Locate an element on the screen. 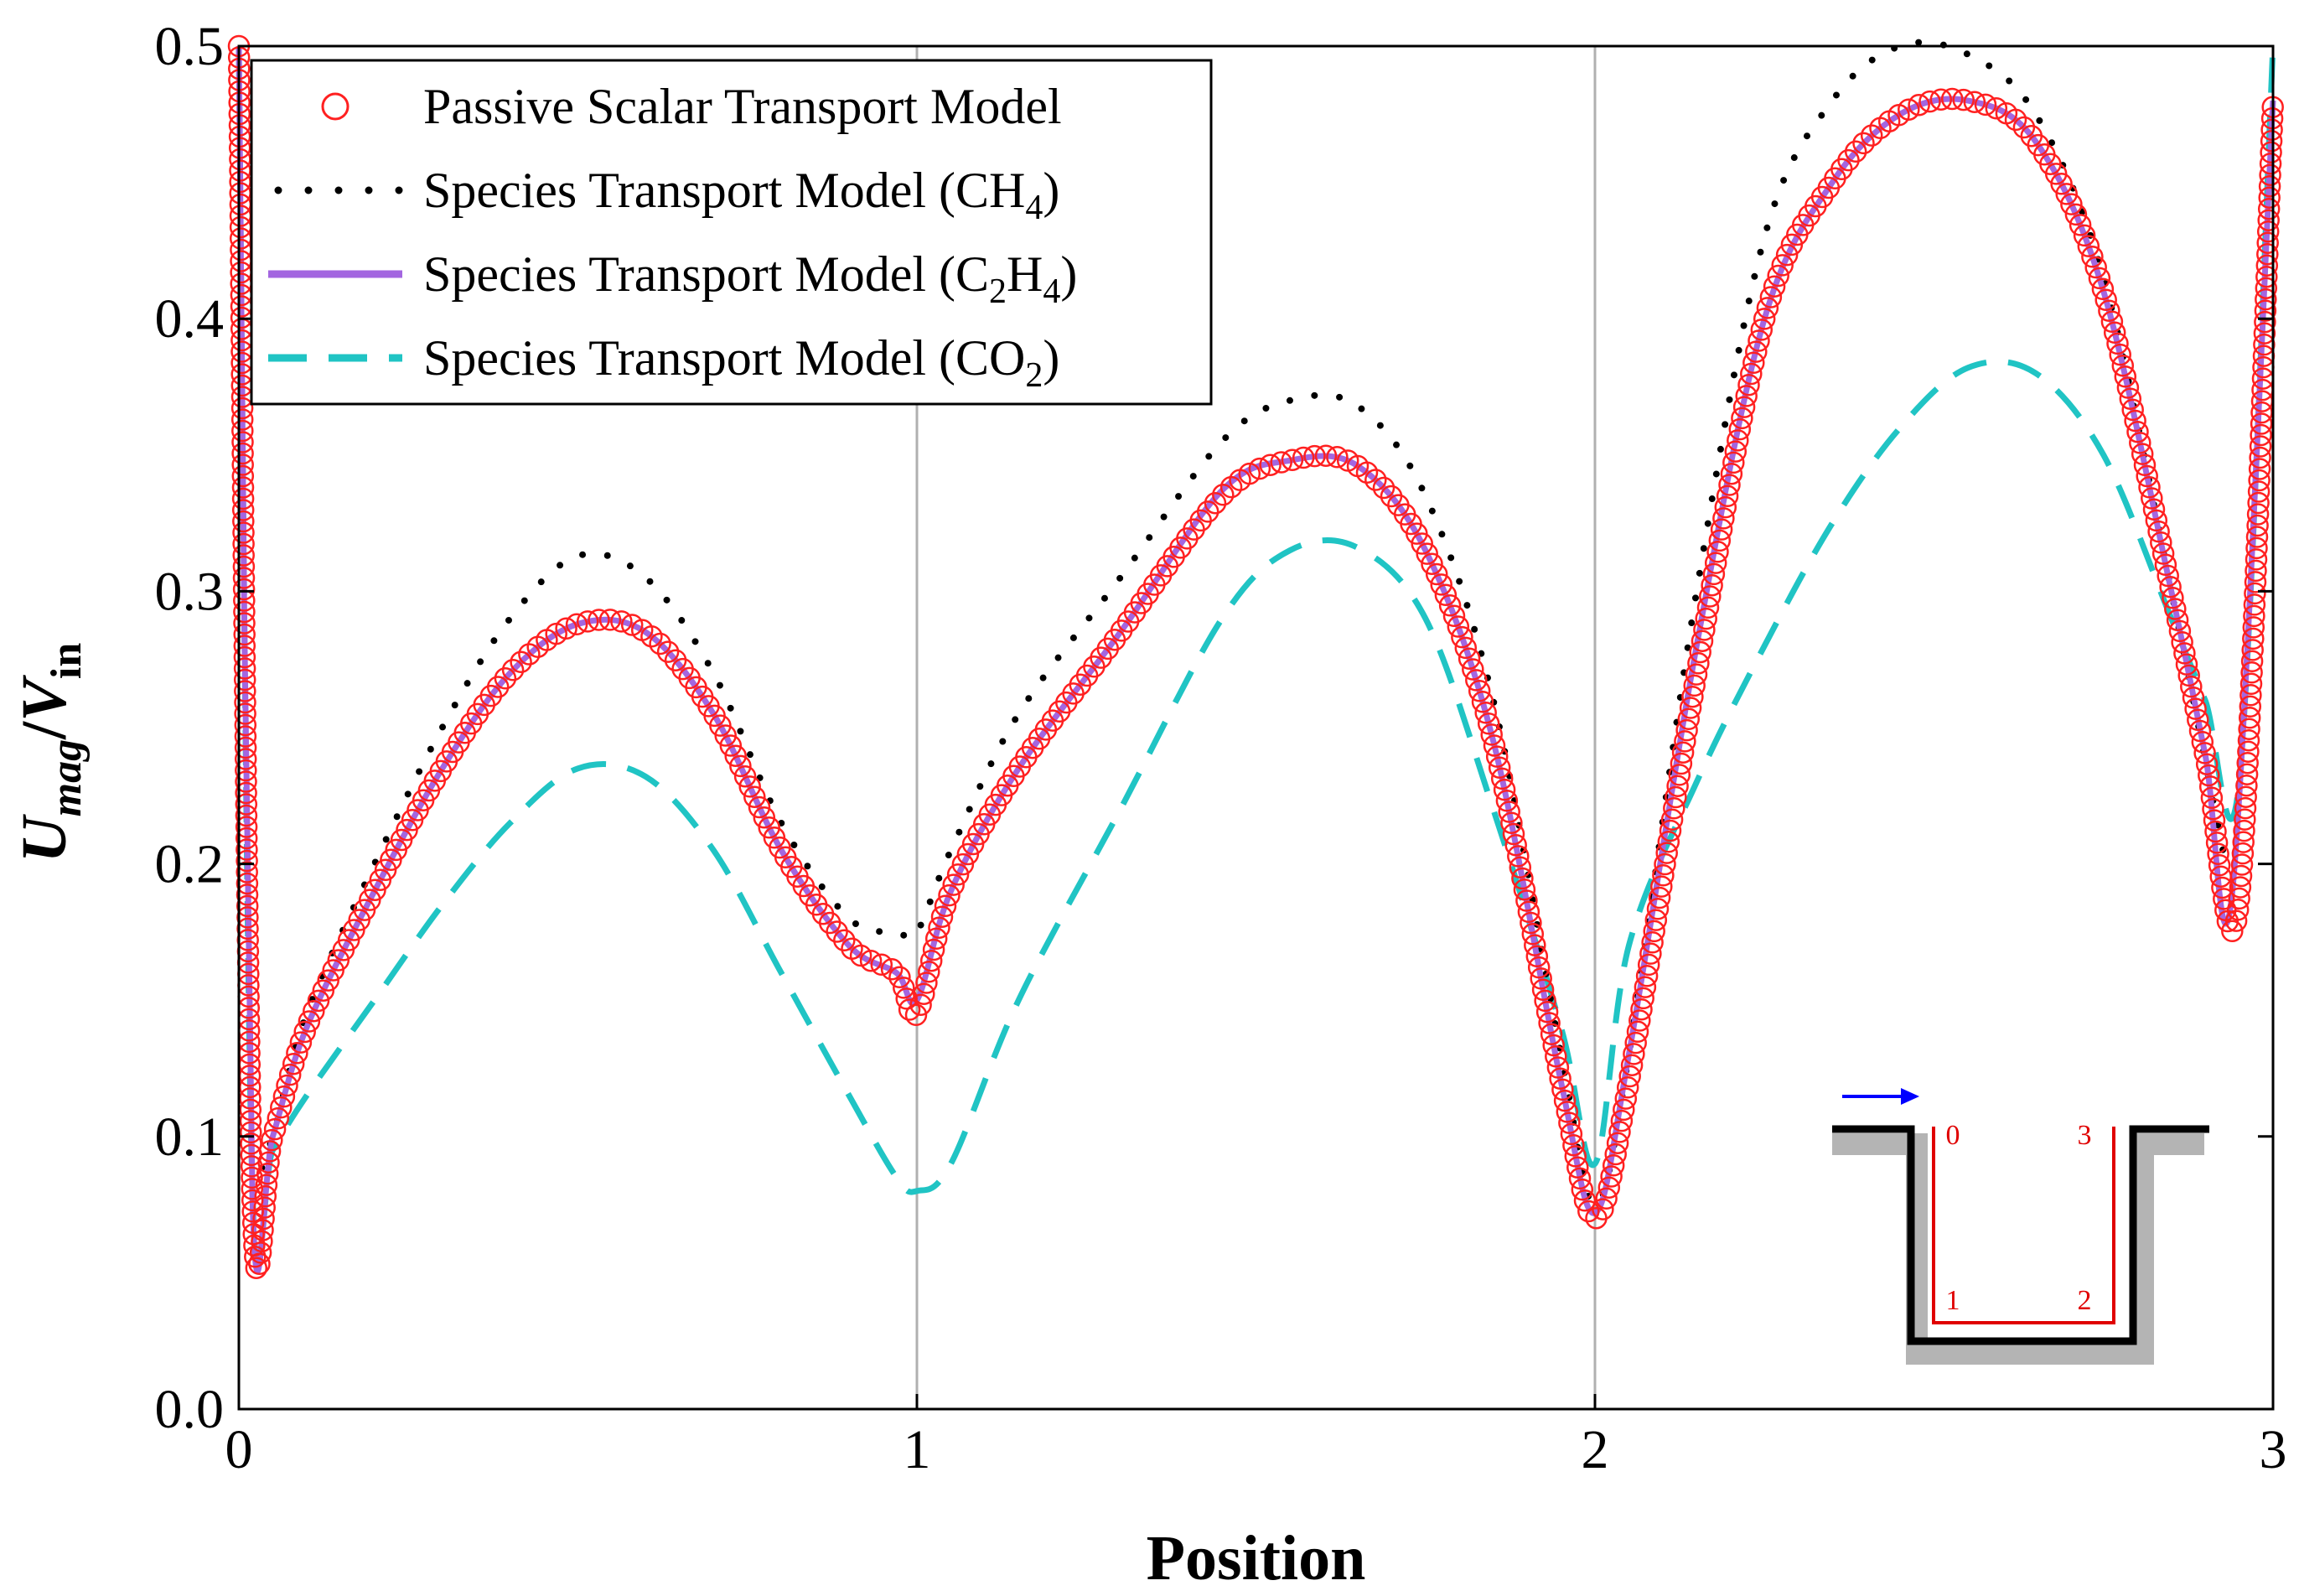 Image resolution: width=2299 pixels, height=1596 pixels. y-axis-title: Umag/Vin is located at coordinates (50, 753).